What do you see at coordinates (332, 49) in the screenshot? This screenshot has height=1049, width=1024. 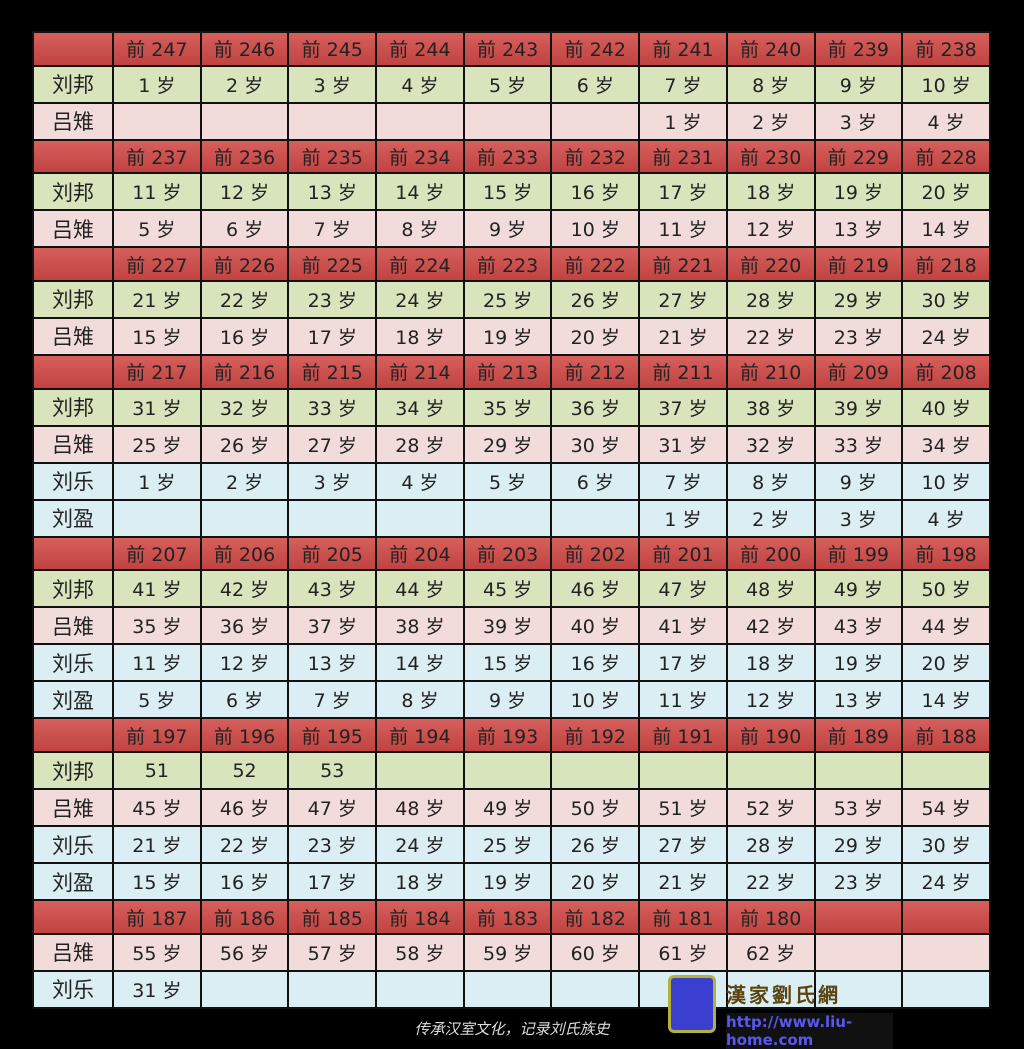 I see `year-cell: 前 245` at bounding box center [332, 49].